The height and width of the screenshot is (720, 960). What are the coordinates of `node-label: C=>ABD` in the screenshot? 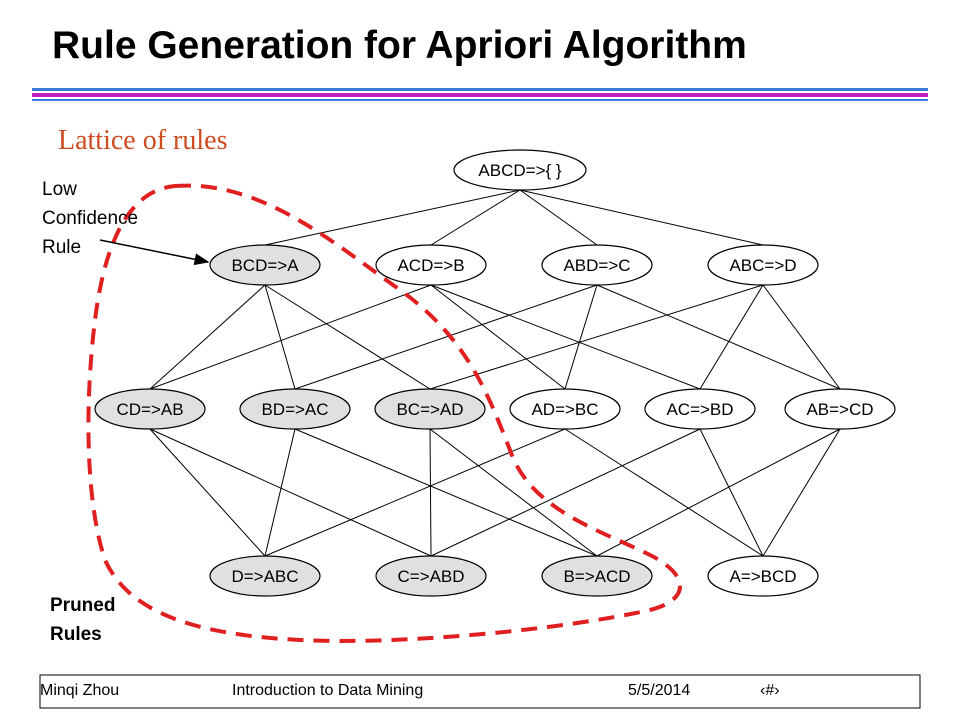 It's located at (430, 576).